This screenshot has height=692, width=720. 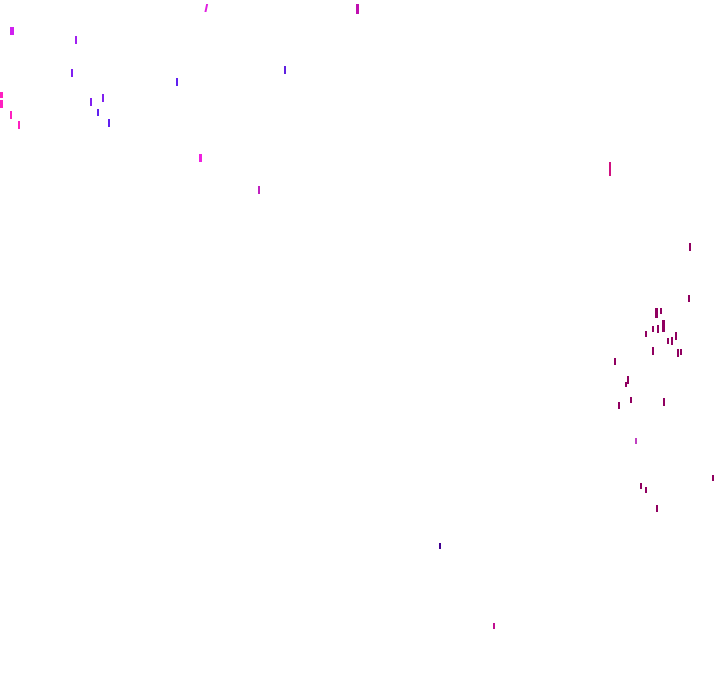 What do you see at coordinates (467, 586) in the screenshot?
I see `lower-streaks` at bounding box center [467, 586].